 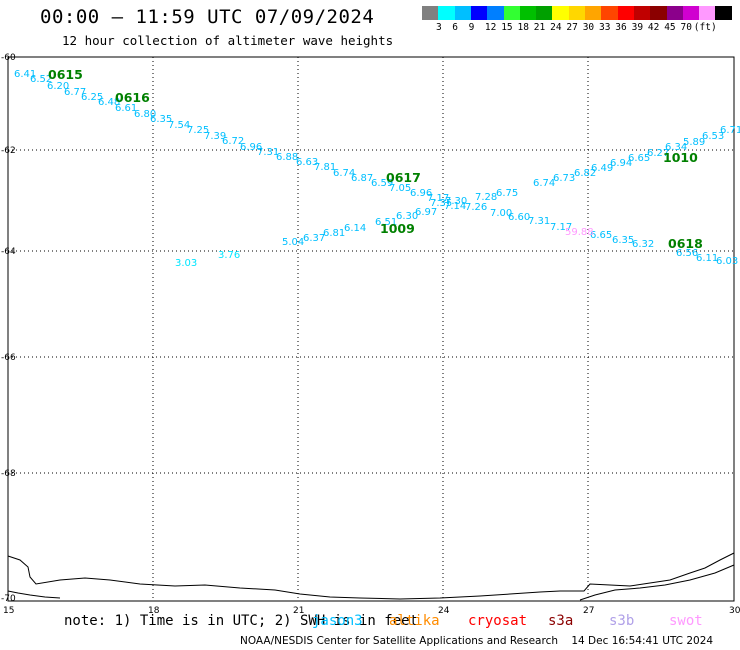 What do you see at coordinates (564, 178) in the screenshot?
I see `wave-height-value: 6.73` at bounding box center [564, 178].